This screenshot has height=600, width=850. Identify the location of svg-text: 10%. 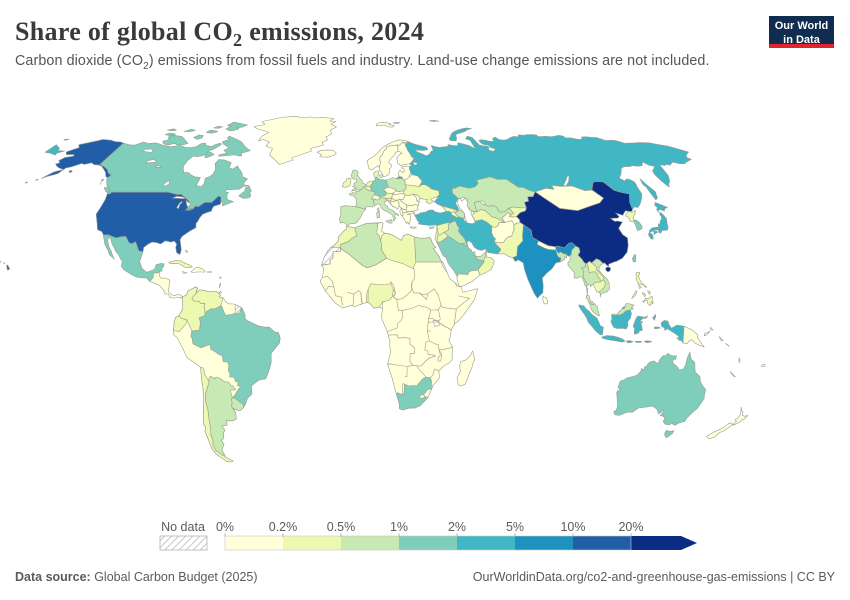
(572, 527).